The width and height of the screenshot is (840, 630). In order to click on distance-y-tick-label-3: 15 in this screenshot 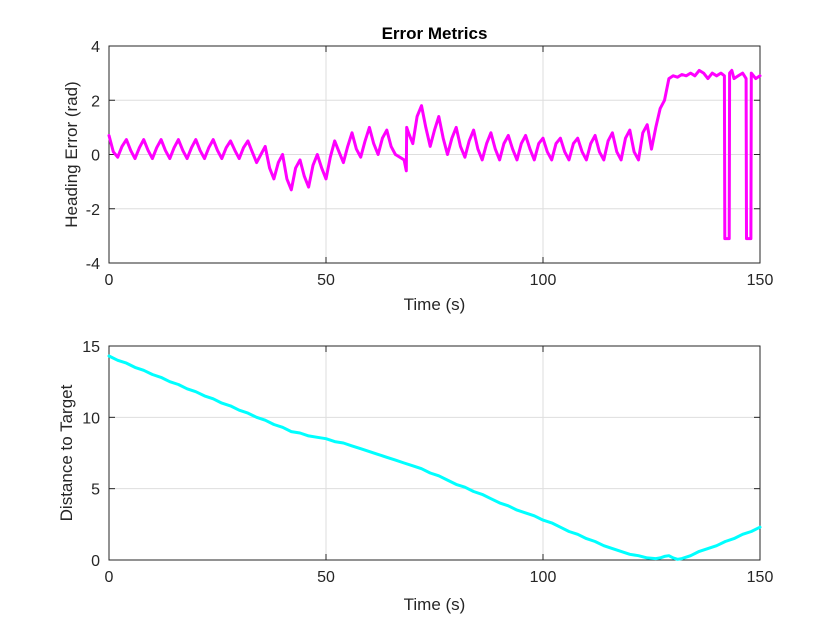, I will do `click(91, 347)`.